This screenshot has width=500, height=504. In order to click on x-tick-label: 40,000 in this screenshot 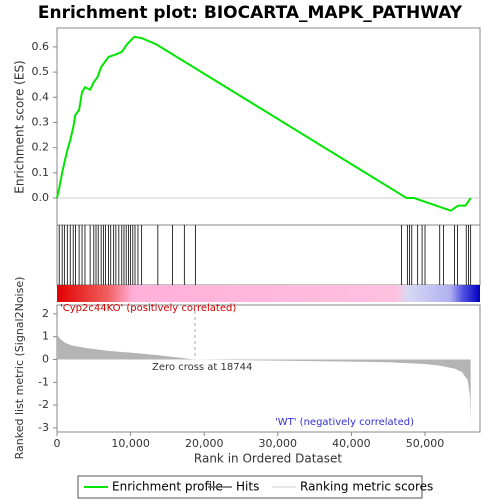, I will do `click(351, 443)`.